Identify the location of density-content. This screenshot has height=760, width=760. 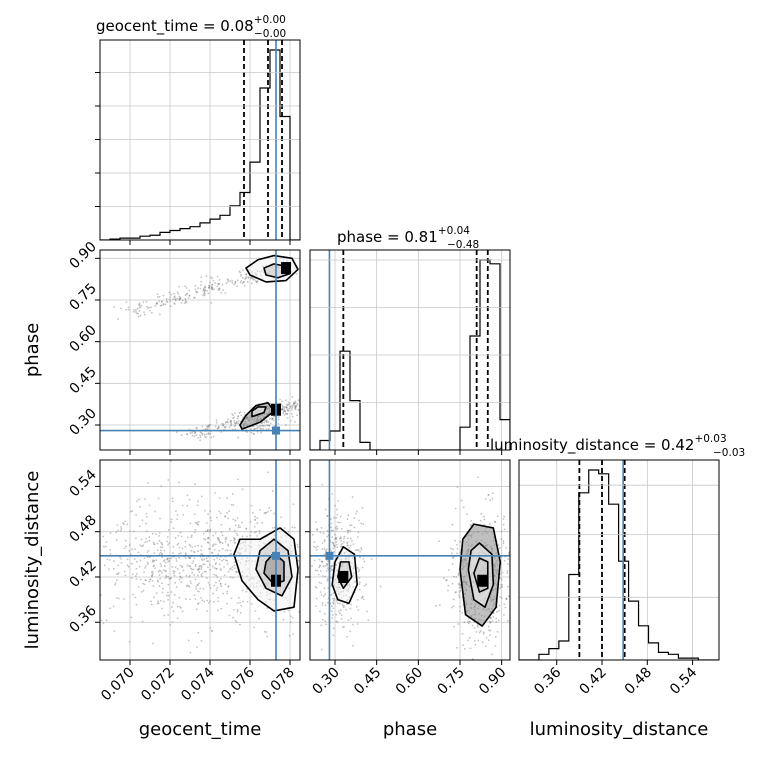
(200, 350).